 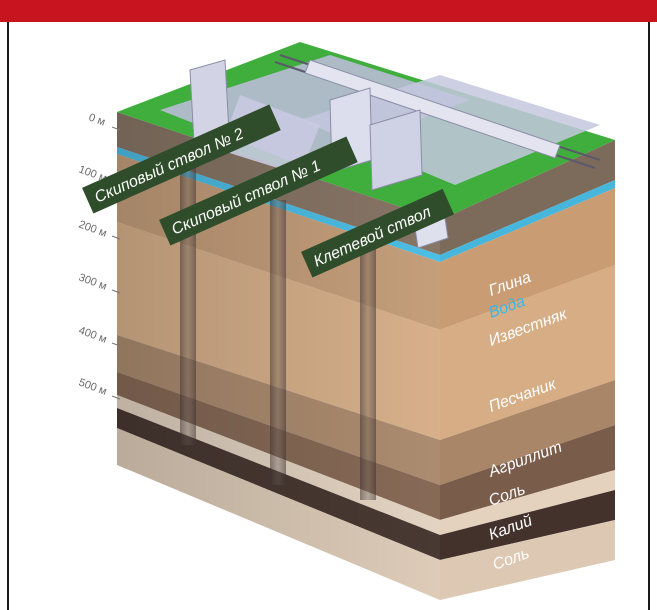 I want to click on depth-scale: 0 м 100 м 200 м 300 м 400 м 500 м, so click(x=99, y=256).